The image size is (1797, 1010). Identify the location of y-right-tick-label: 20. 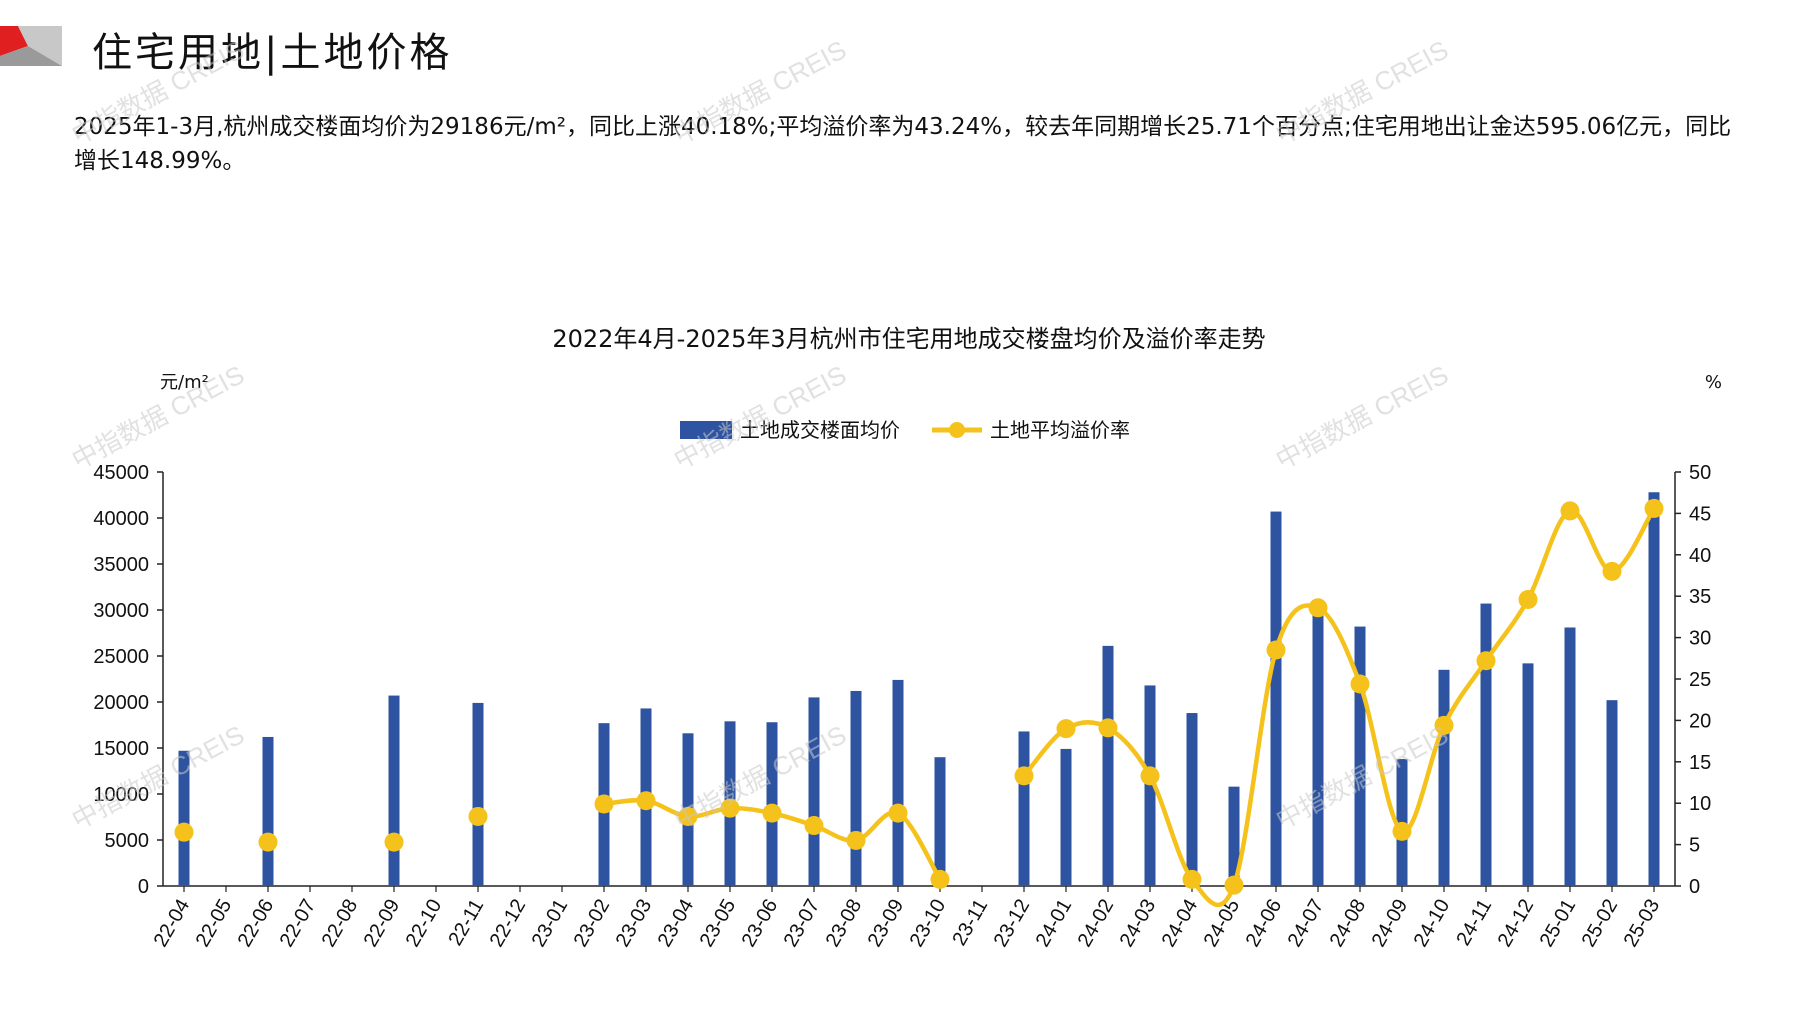
(1700, 721).